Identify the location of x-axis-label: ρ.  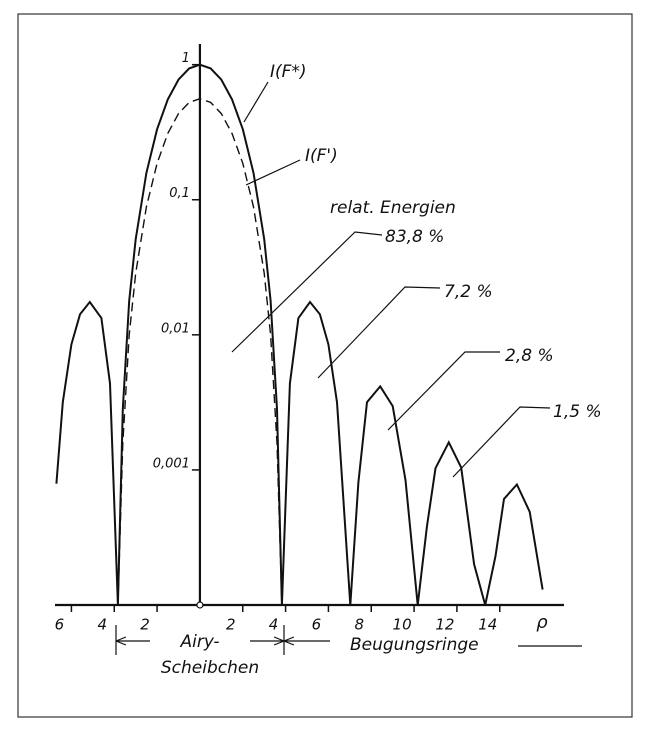
(542, 622).